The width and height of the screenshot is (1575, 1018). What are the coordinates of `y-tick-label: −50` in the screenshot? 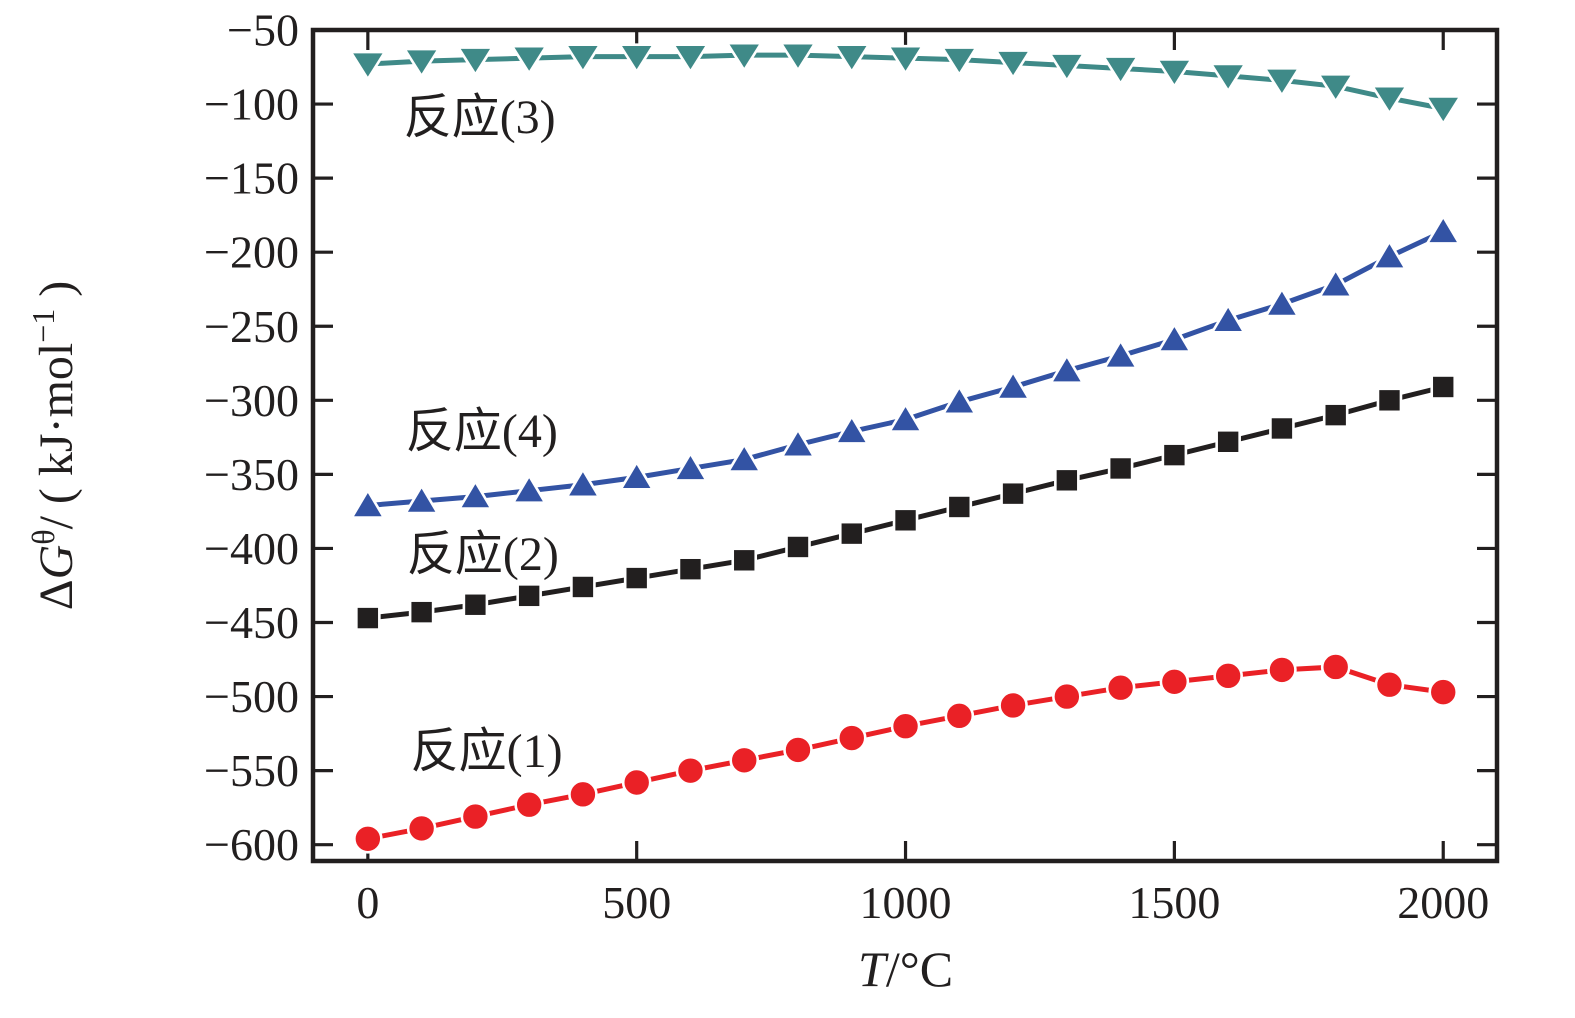 It's located at (263, 30).